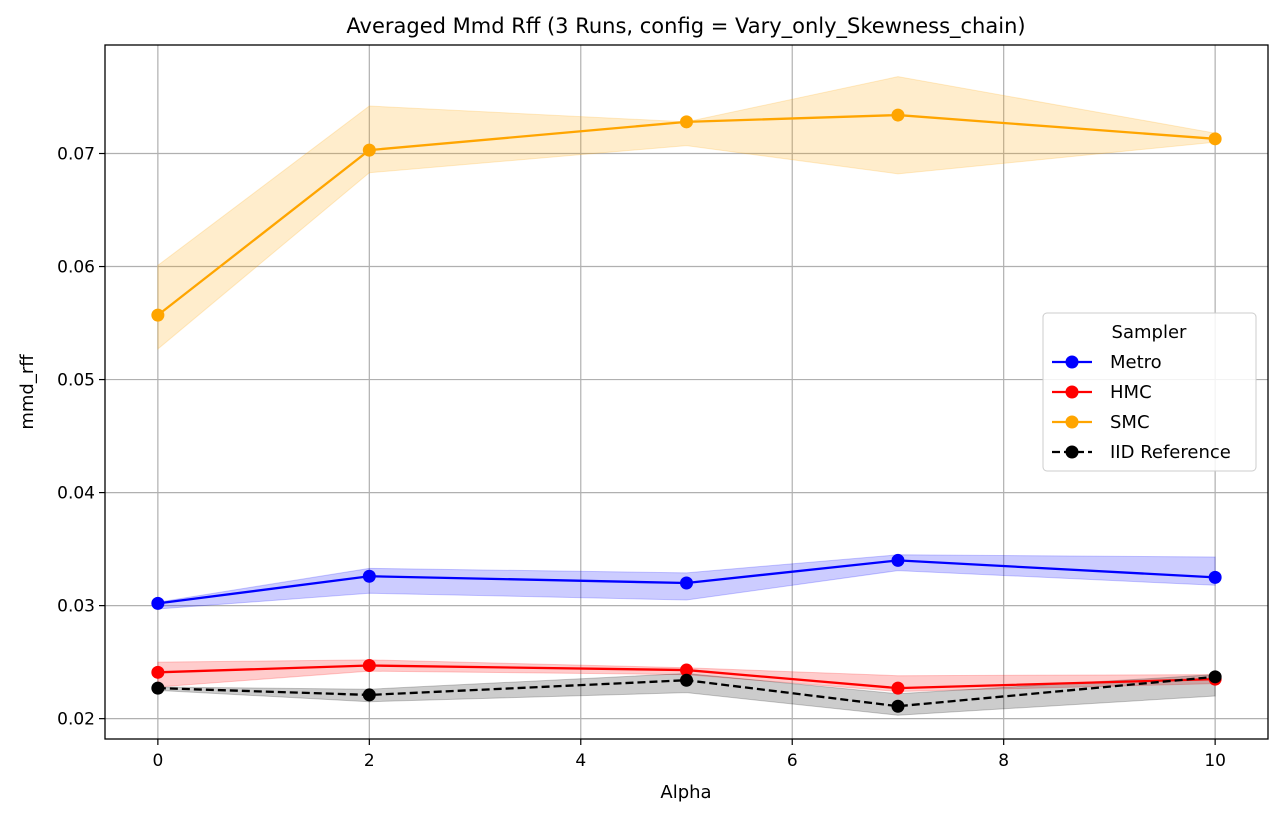 The width and height of the screenshot is (1282, 817). What do you see at coordinates (686, 694) in the screenshot?
I see `iid-reference-band` at bounding box center [686, 694].